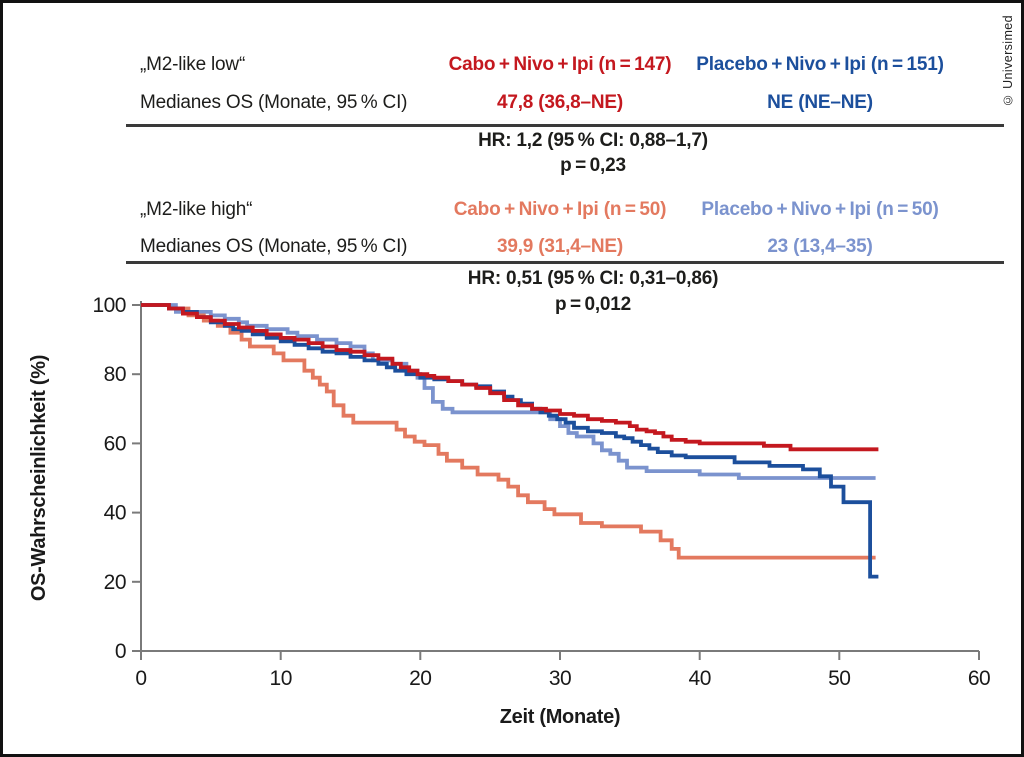 This screenshot has width=1024, height=757. Describe the element at coordinates (820, 209) in the screenshot. I see `group2-arm2-label: Placebo + Nivo + Ipi (n = 50)` at that location.